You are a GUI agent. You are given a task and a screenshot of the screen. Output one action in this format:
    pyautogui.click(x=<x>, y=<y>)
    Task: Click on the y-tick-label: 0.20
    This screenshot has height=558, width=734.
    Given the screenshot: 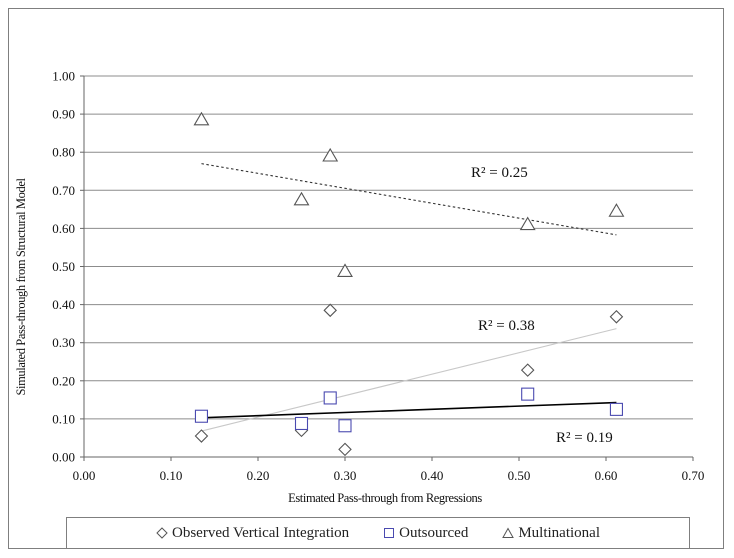 What is the action you would take?
    pyautogui.click(x=63, y=380)
    